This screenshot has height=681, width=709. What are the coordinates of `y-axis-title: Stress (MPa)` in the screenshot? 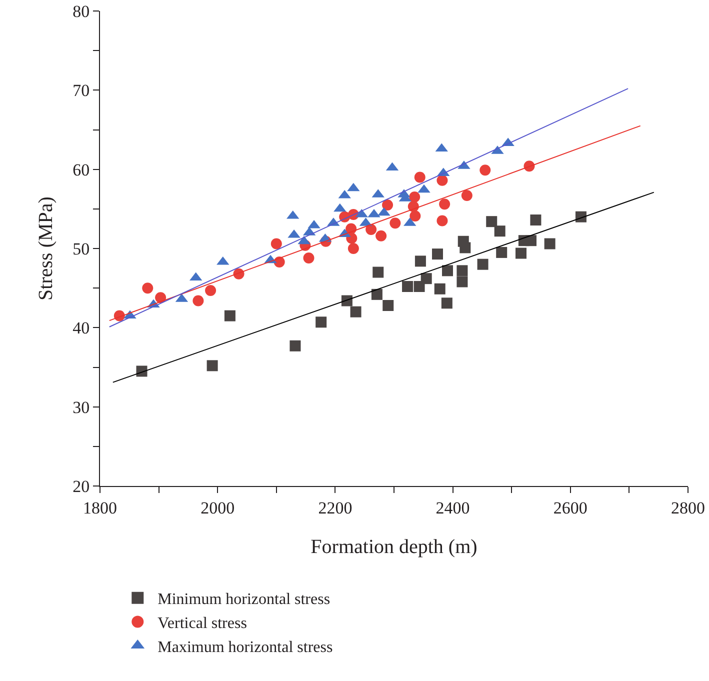 It's located at (46, 248).